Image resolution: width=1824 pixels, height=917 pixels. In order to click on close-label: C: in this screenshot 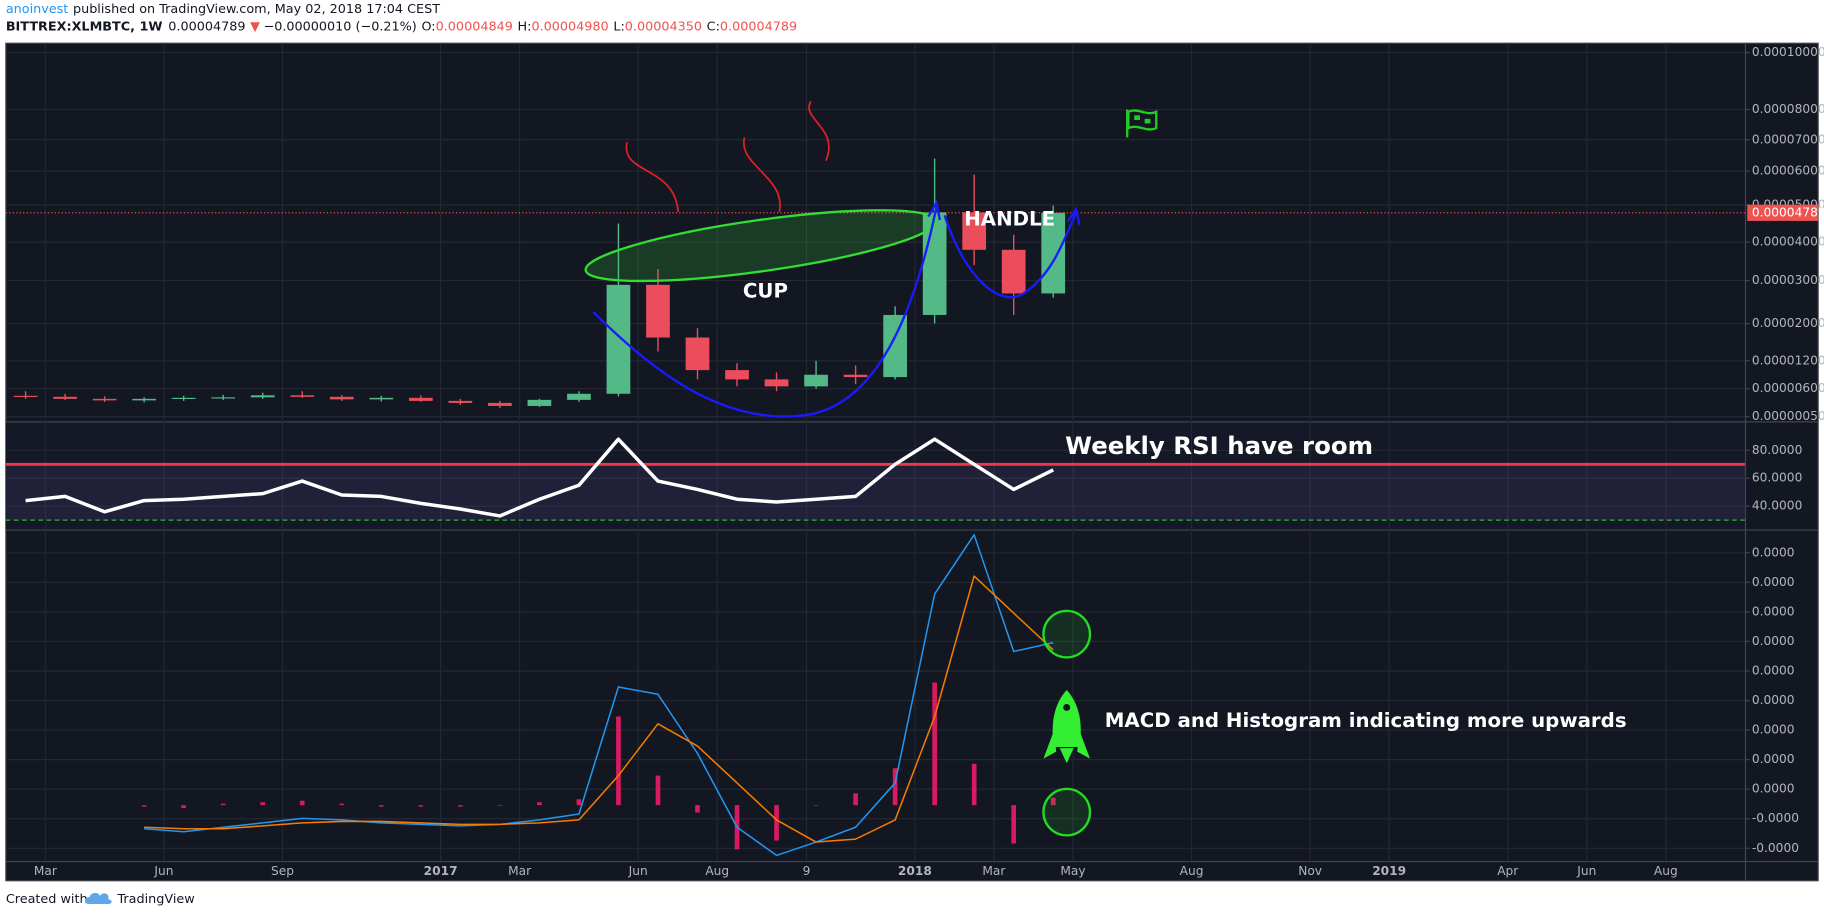, I will do `click(713, 26)`.